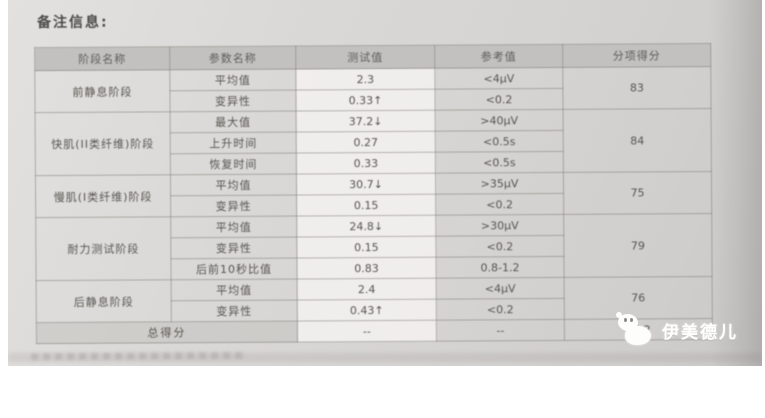 The height and width of the screenshot is (418, 765). Describe the element at coordinates (233, 143) in the screenshot. I see `param-cell: 上升时间` at that location.